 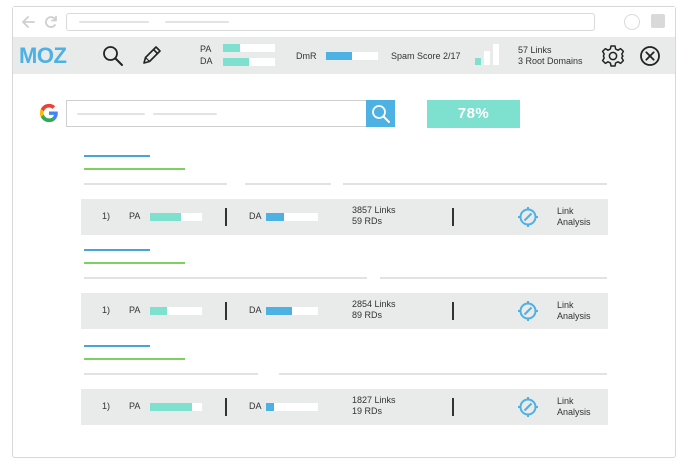 I want to click on close-icon, so click(x=650, y=56).